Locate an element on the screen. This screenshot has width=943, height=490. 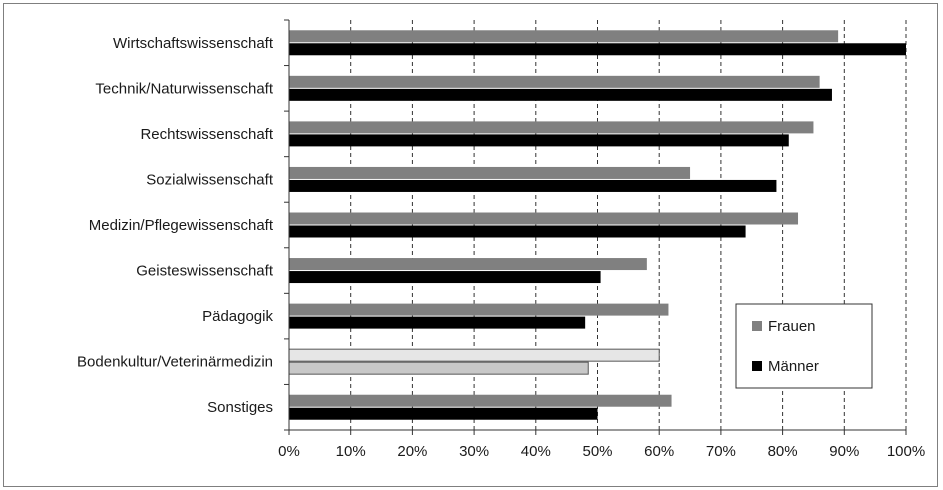
category-label: Medizin/Pflegewissenschaft is located at coordinates (181, 225).